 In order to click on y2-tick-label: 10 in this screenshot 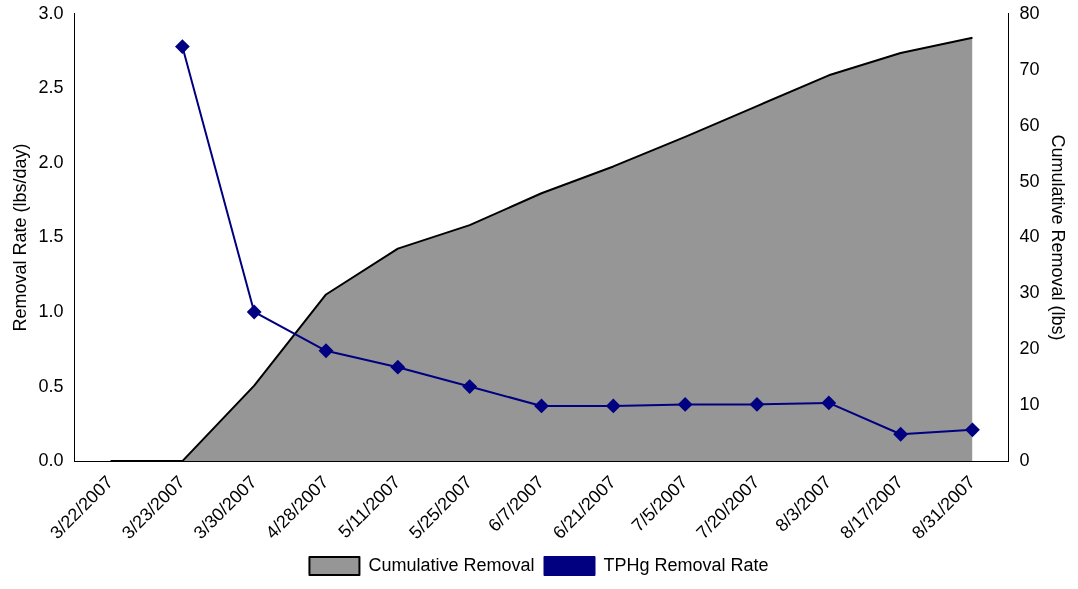, I will do `click(1029, 404)`.